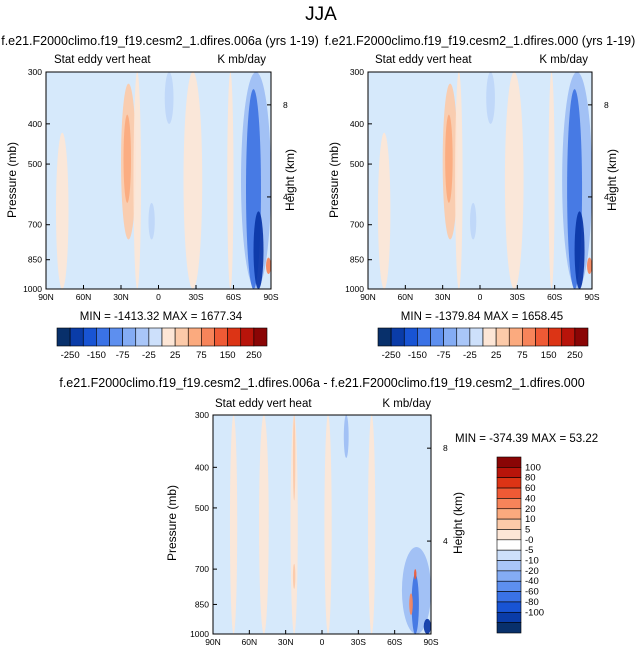 This screenshot has height=658, width=643. What do you see at coordinates (549, 355) in the screenshot?
I see `colorbar-label: 150` at bounding box center [549, 355].